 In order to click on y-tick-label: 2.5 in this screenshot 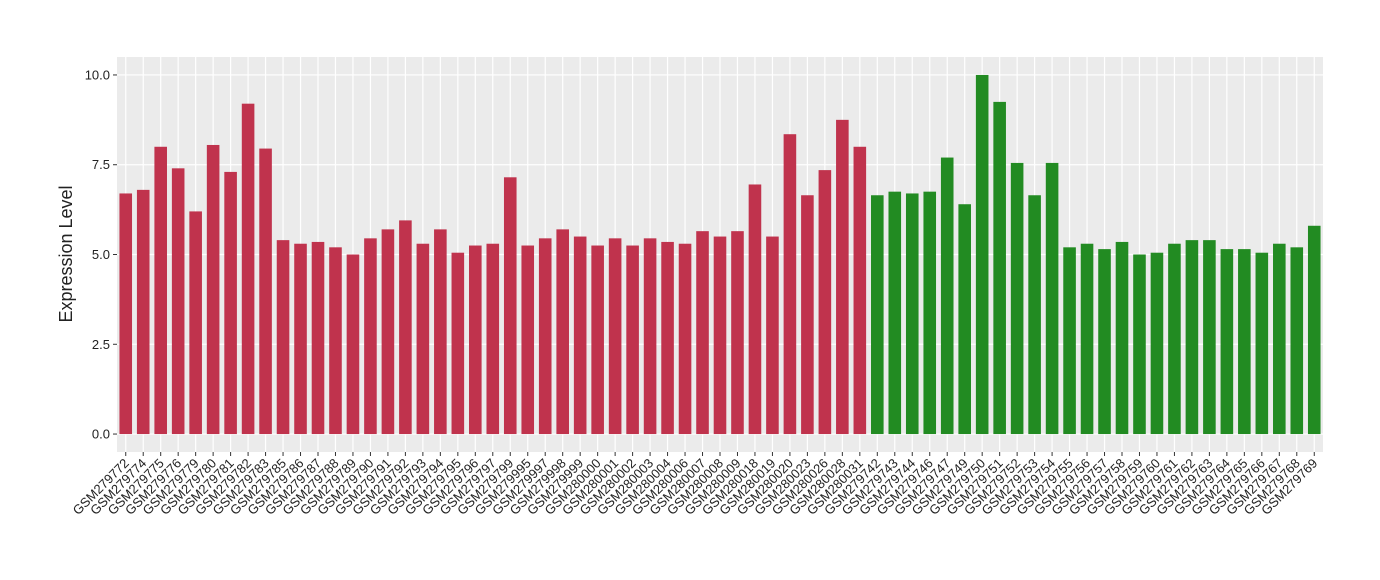, I will do `click(101, 344)`.